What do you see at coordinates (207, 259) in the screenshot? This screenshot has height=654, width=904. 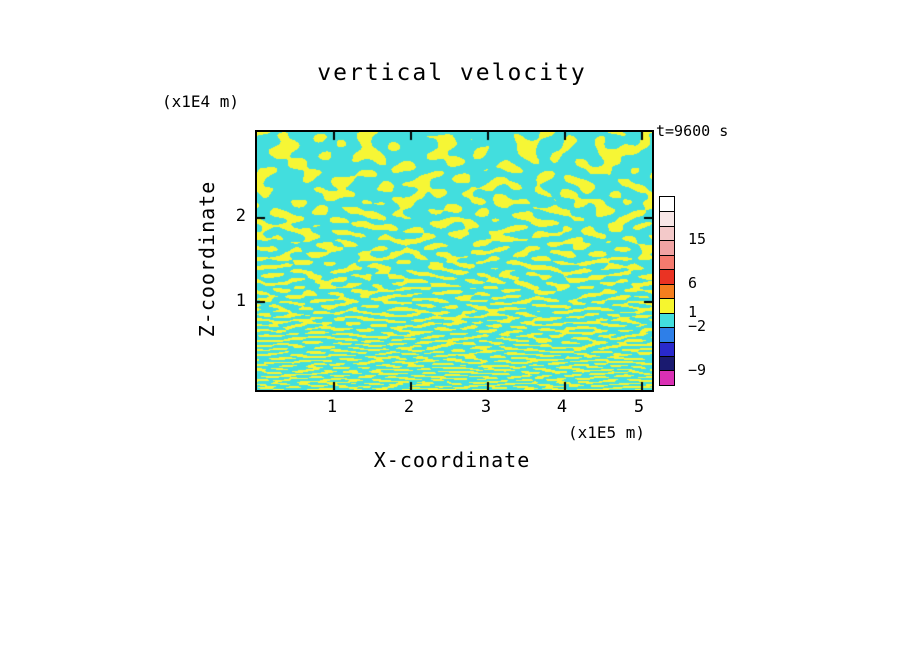 I see `y-axis-label: Z-coordinate` at bounding box center [207, 259].